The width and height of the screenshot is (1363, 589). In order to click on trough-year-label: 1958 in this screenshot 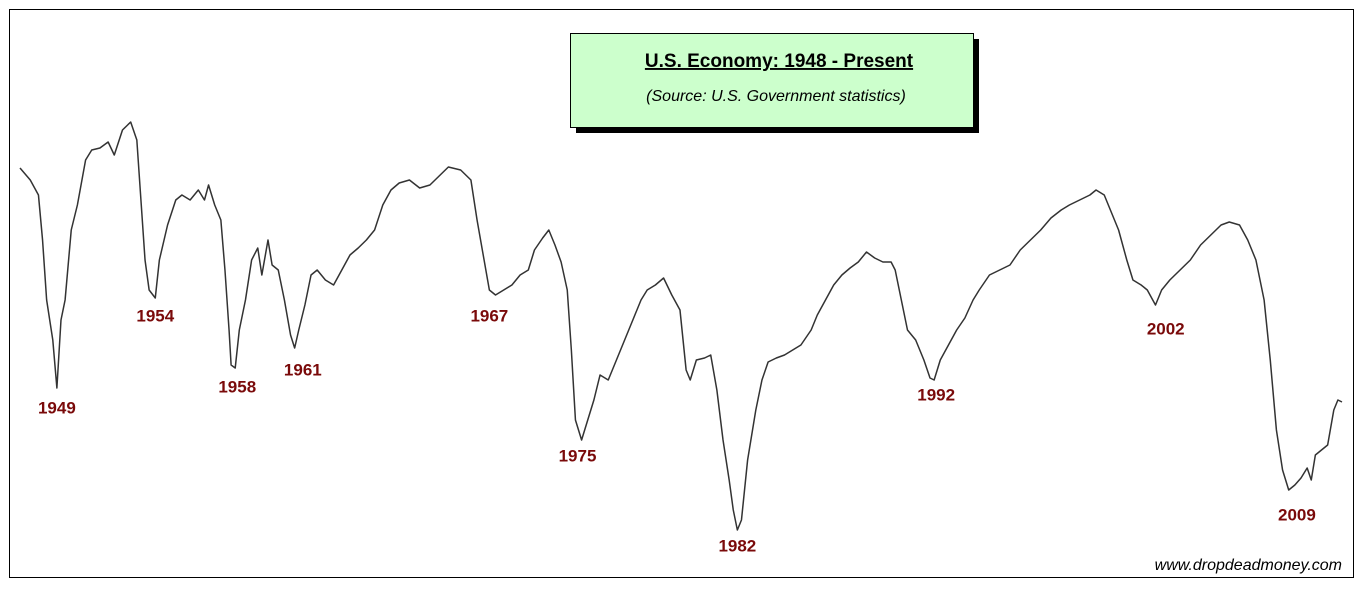, I will do `click(237, 386)`.